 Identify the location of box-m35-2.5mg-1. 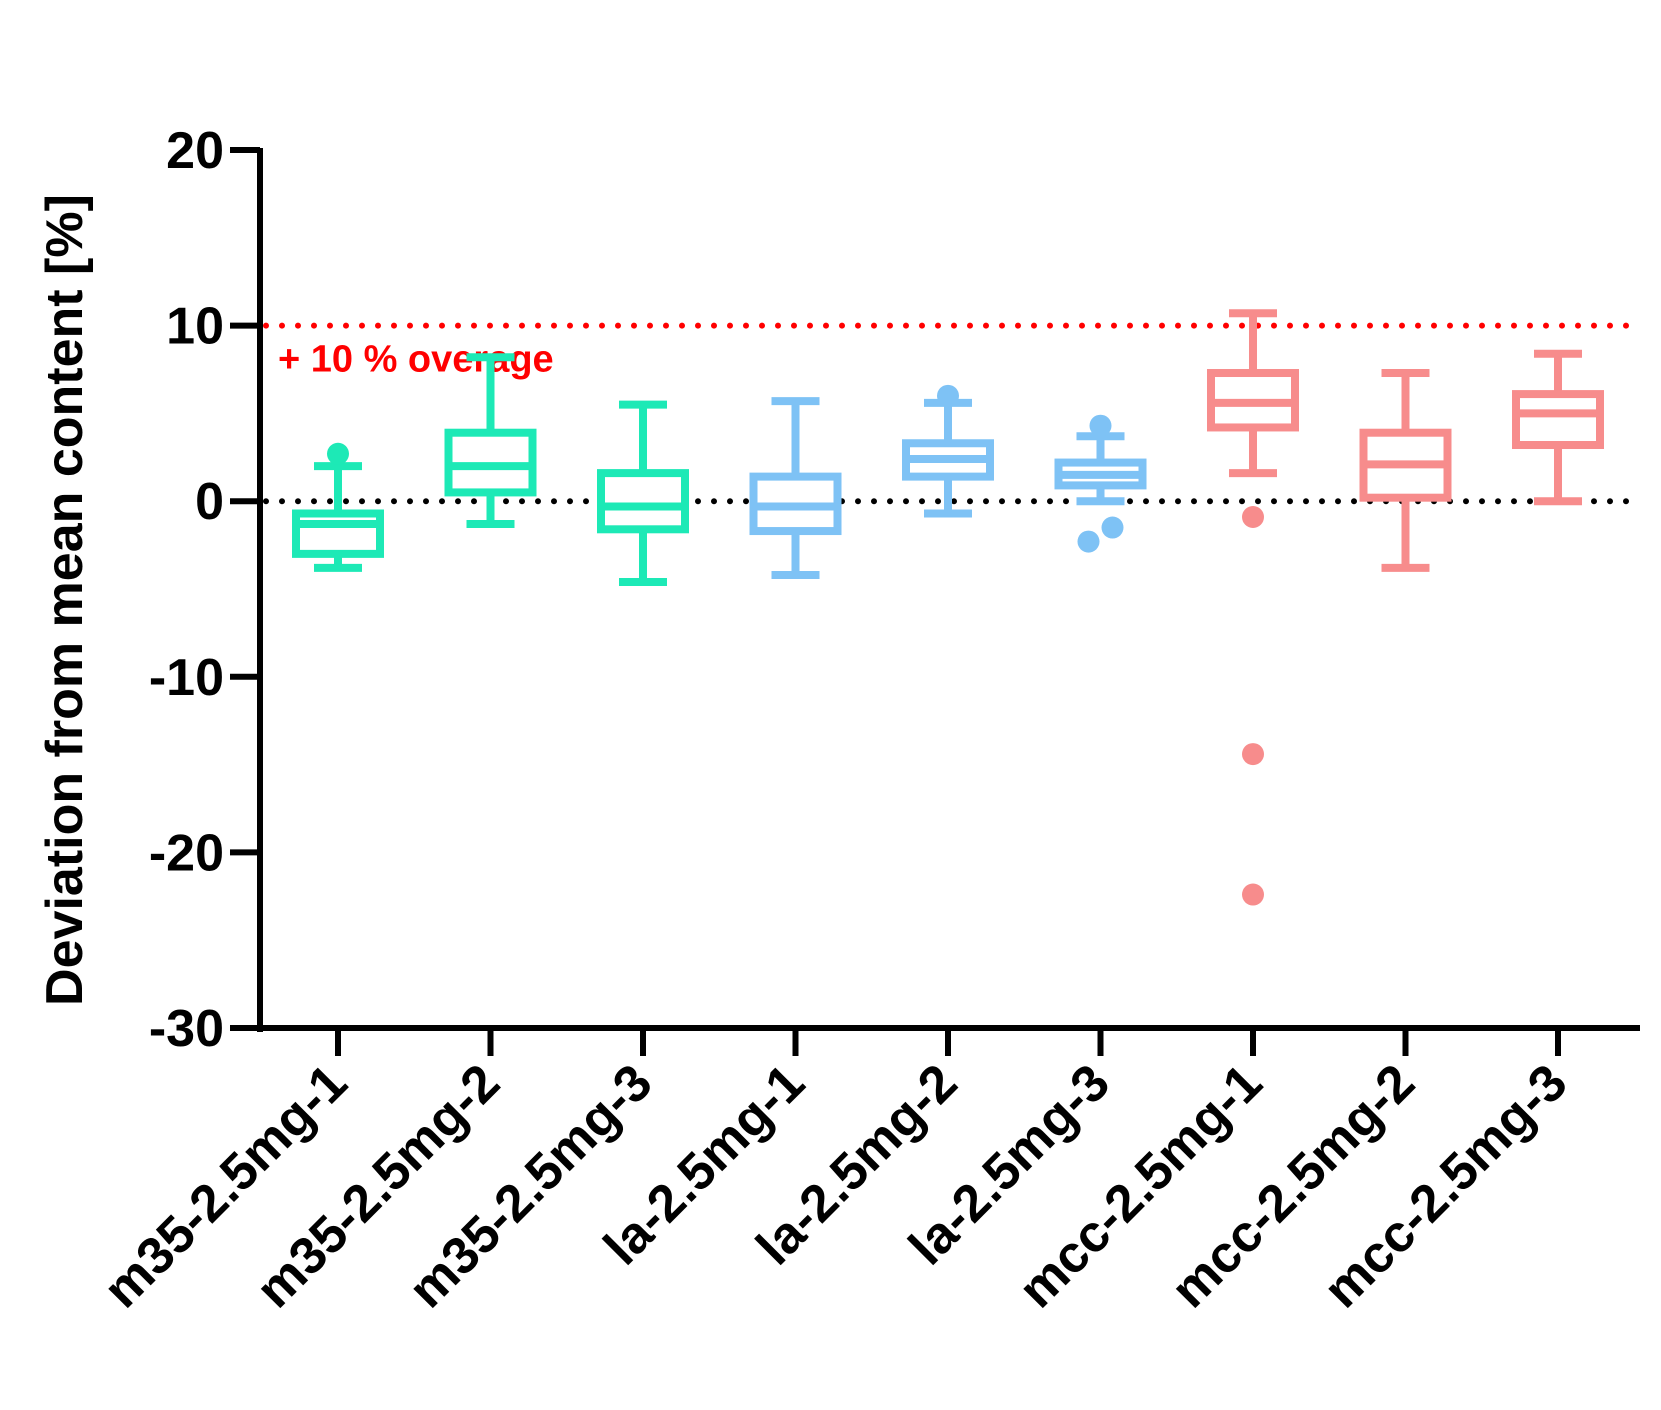
(338, 507).